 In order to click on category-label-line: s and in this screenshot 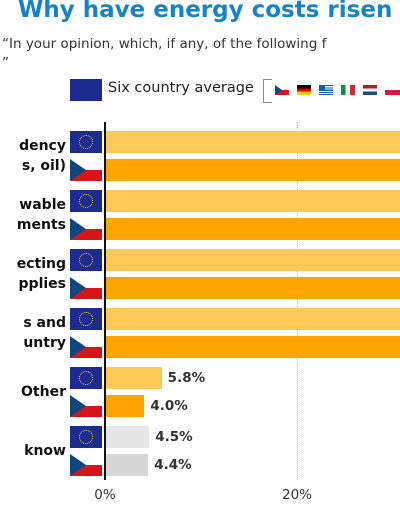, I will do `click(44, 323)`.